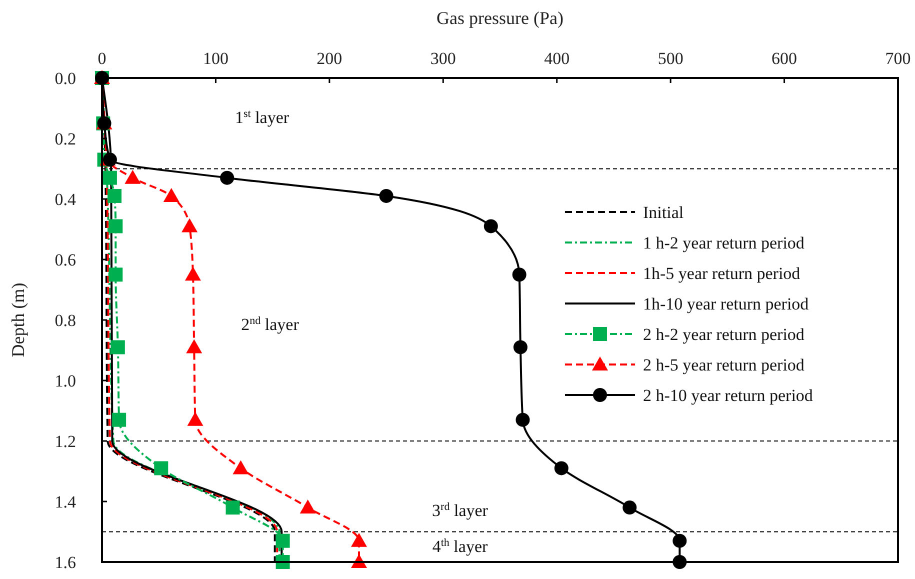  I want to click on x-tick-label: 100, so click(215, 58).